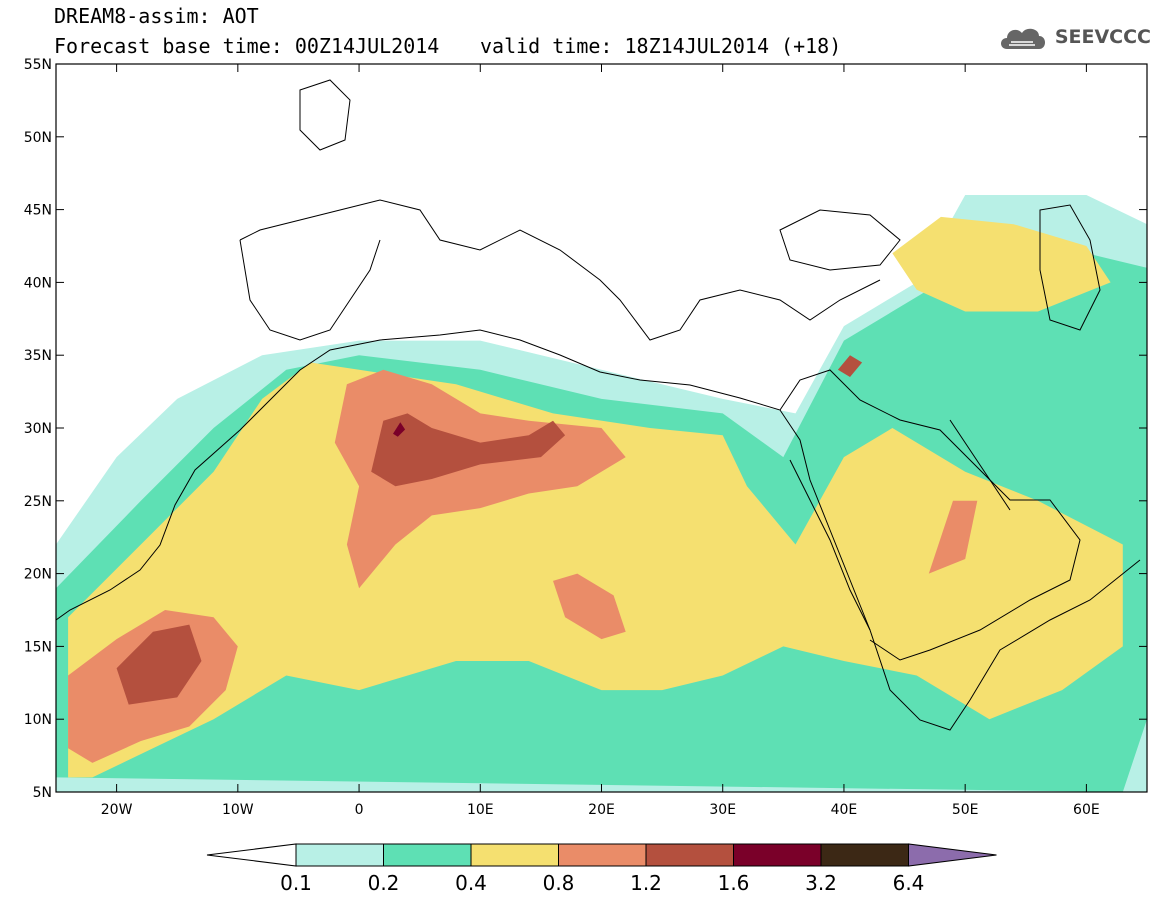  I want to click on colorbar-label: 0.2, so click(384, 883).